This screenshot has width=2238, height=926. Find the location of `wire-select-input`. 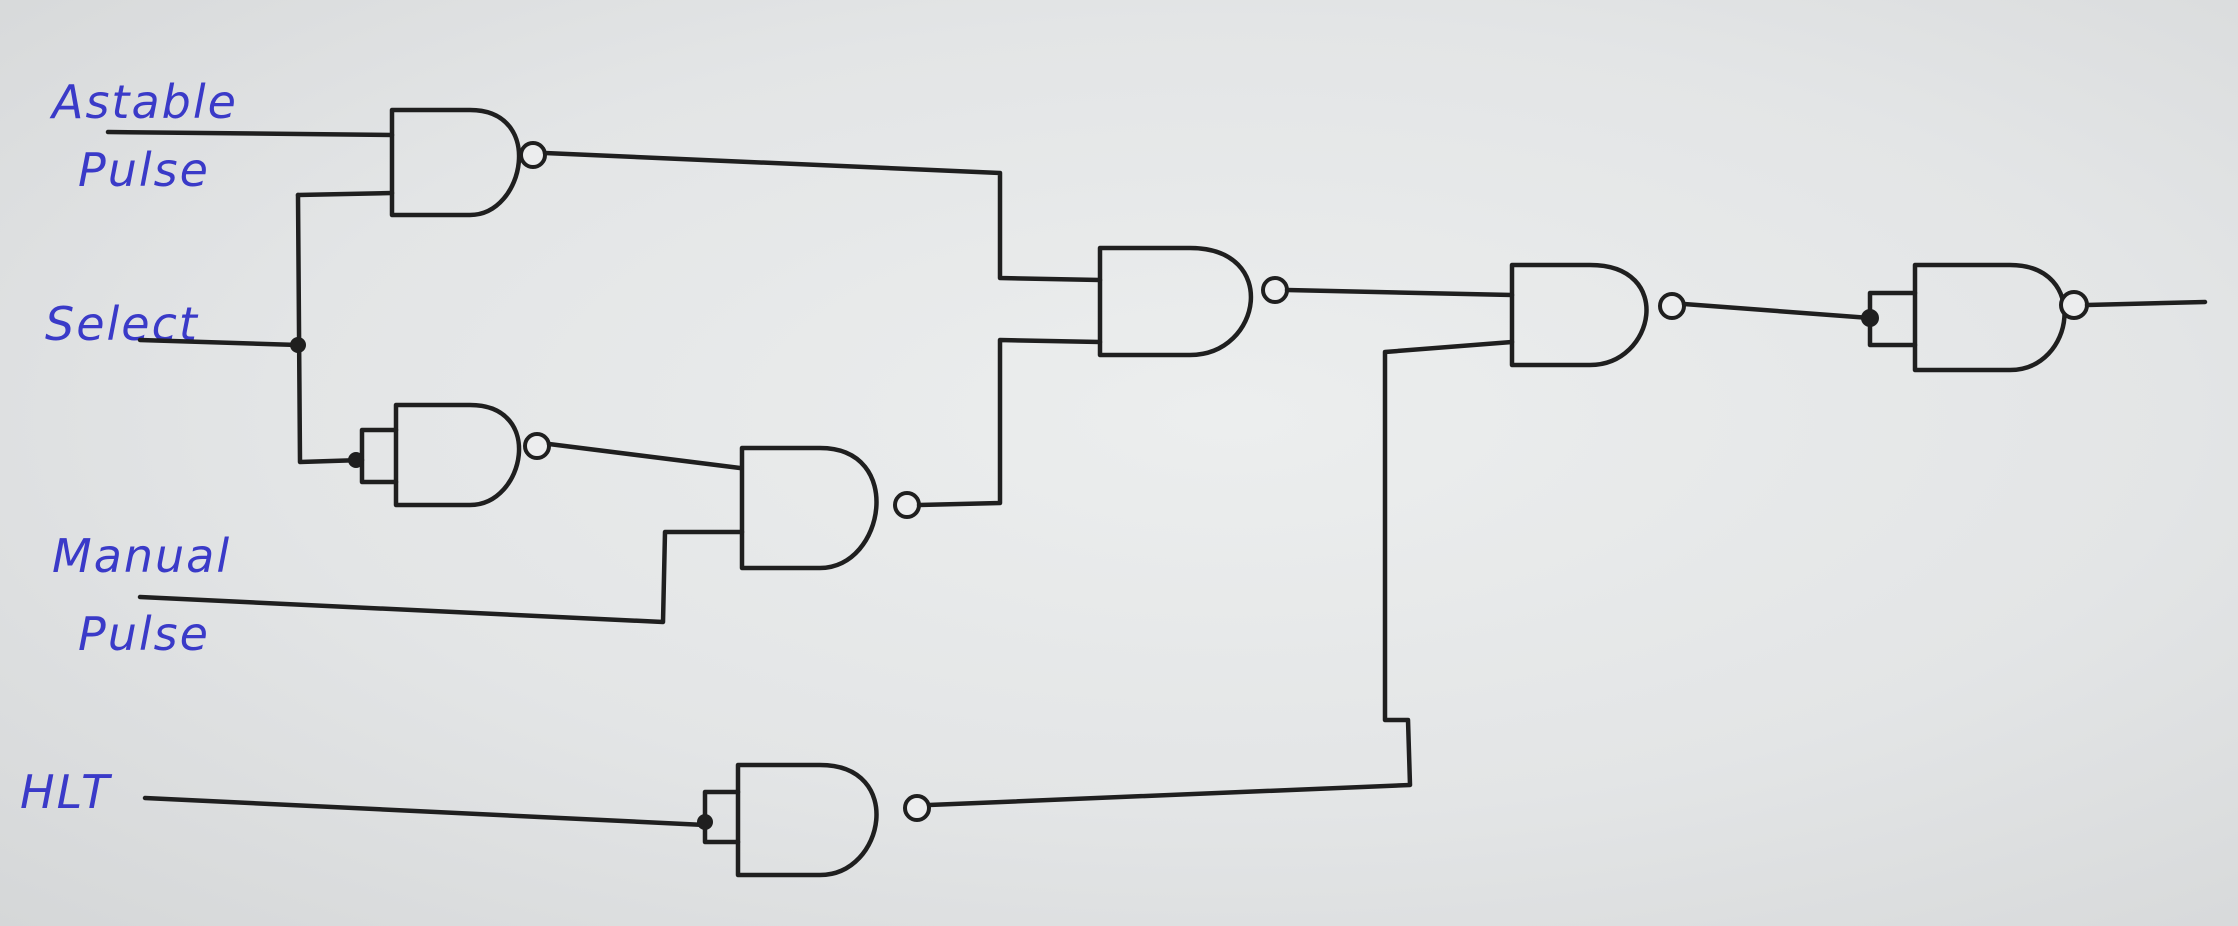

wire-select-input is located at coordinates (219, 342).